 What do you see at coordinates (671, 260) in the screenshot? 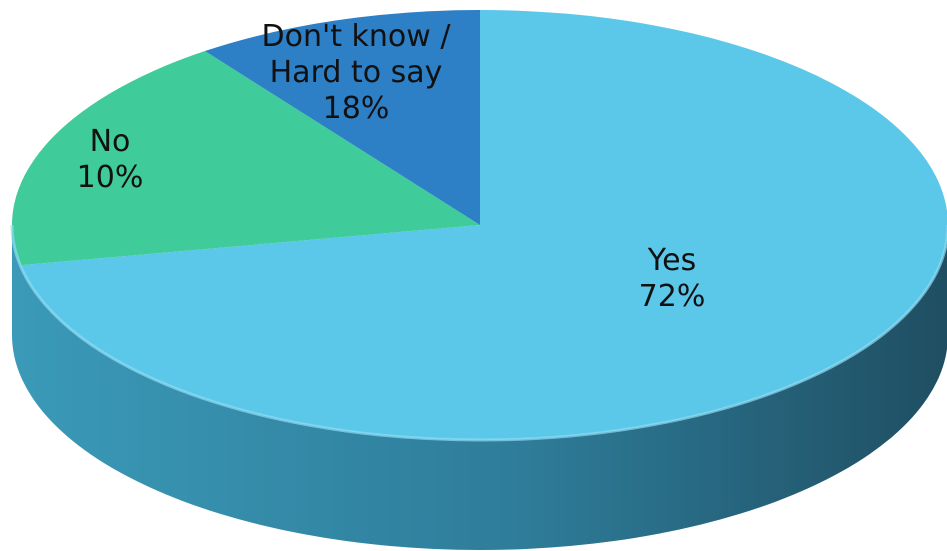
I see `slice-category-label: Yes` at bounding box center [671, 260].